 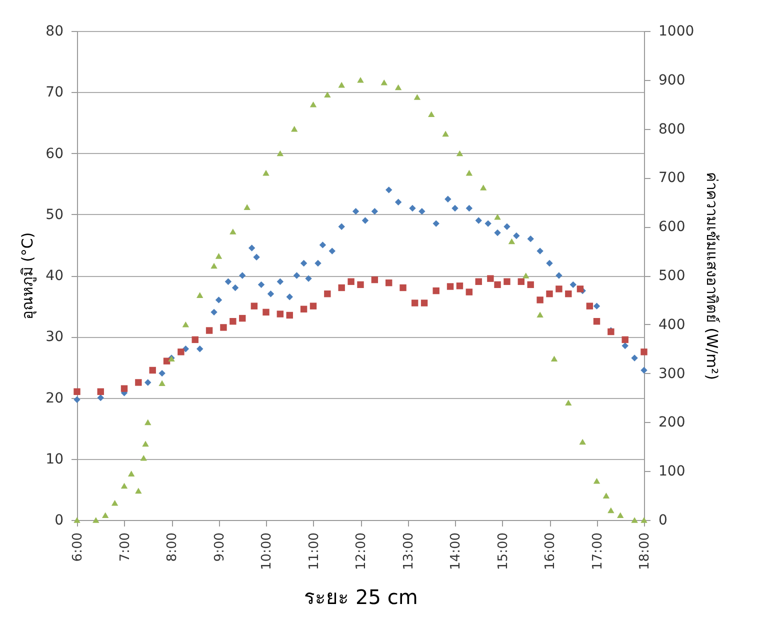 I want to click on y2-tick-label: 300, so click(x=672, y=374).